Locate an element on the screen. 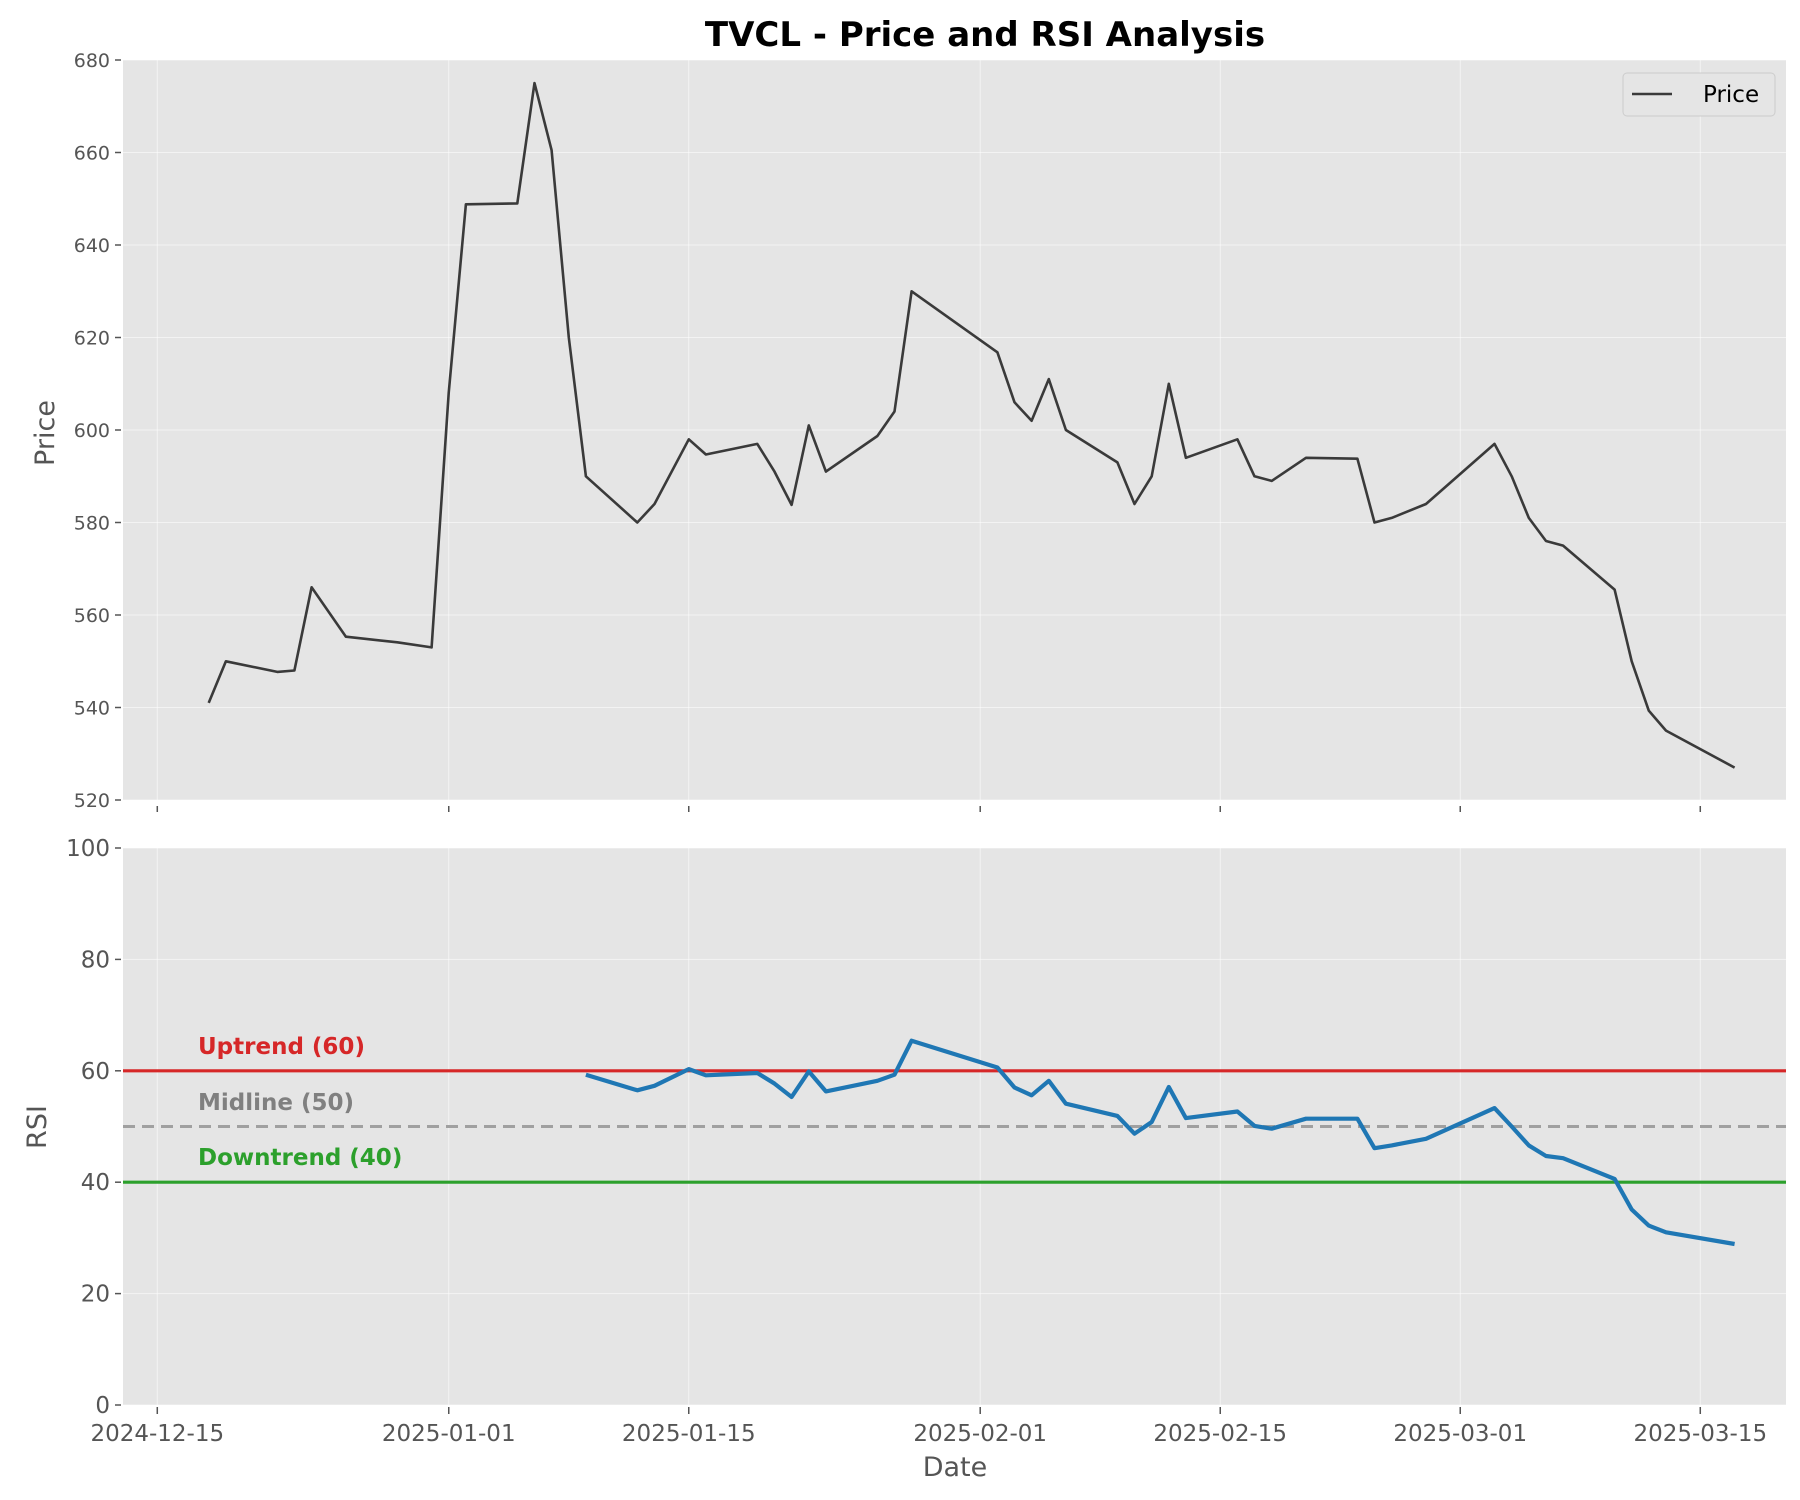 The image size is (1800, 1500). price-y-tick-label: 640 is located at coordinates (92, 246).